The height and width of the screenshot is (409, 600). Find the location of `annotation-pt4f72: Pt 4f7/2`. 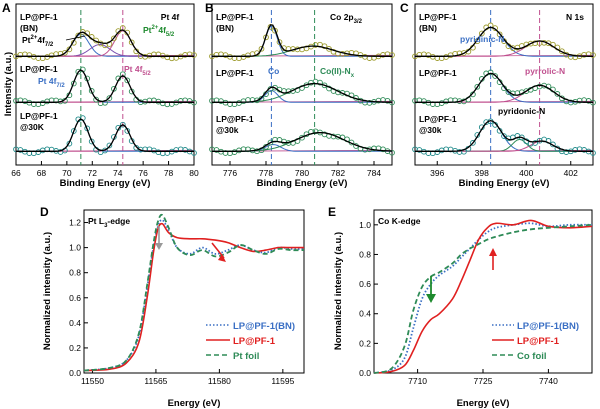

annotation-pt4f72: Pt 4f7/2 is located at coordinates (51, 82).